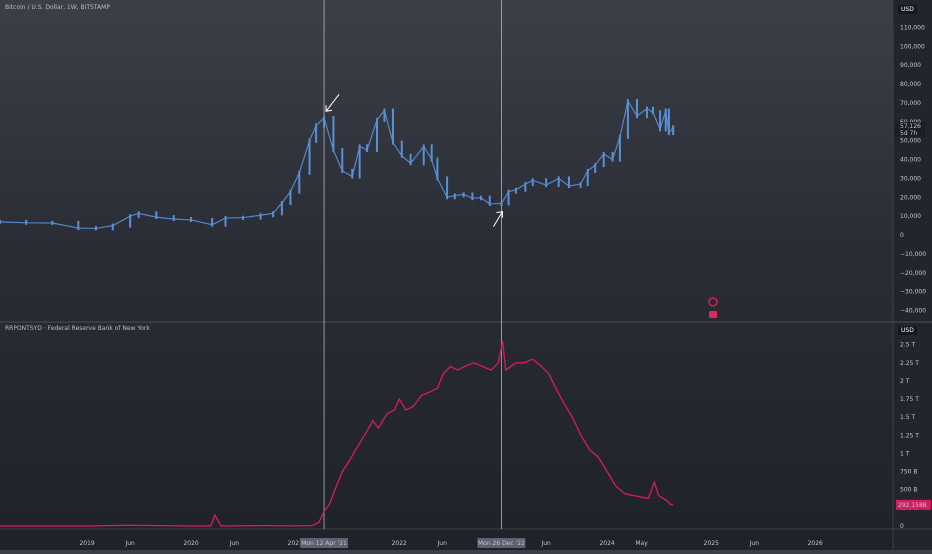 Image resolution: width=932 pixels, height=554 pixels. Describe the element at coordinates (909, 435) in the screenshot. I see `rrp-y-tick-label: 1.25 T` at that location.